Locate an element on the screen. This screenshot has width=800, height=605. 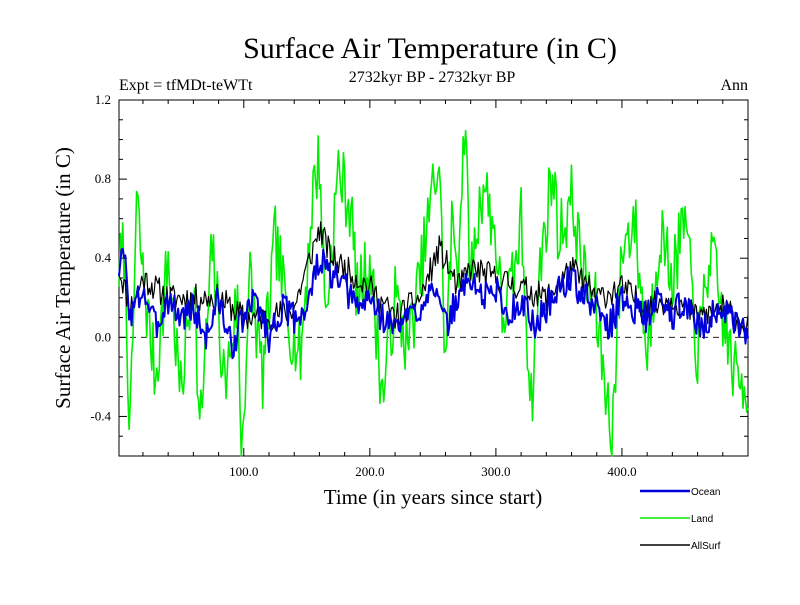
series-line-ocean is located at coordinates (433, 303).